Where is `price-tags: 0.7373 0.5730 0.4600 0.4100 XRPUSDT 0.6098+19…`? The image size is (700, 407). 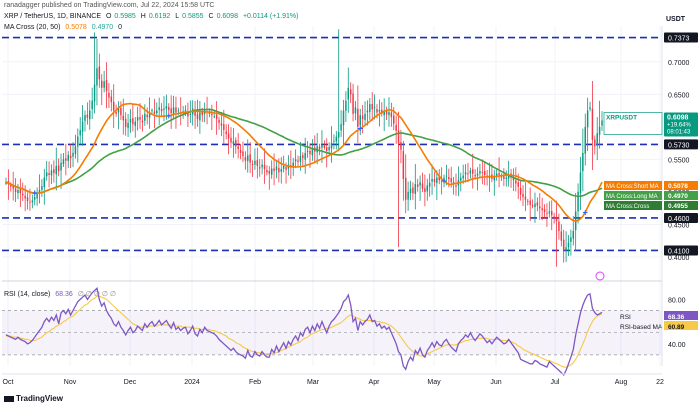 price-tags: 0.7373 0.5730 0.4600 0.4100 XRPUSDT 0.6098+19… is located at coordinates (646, 156).